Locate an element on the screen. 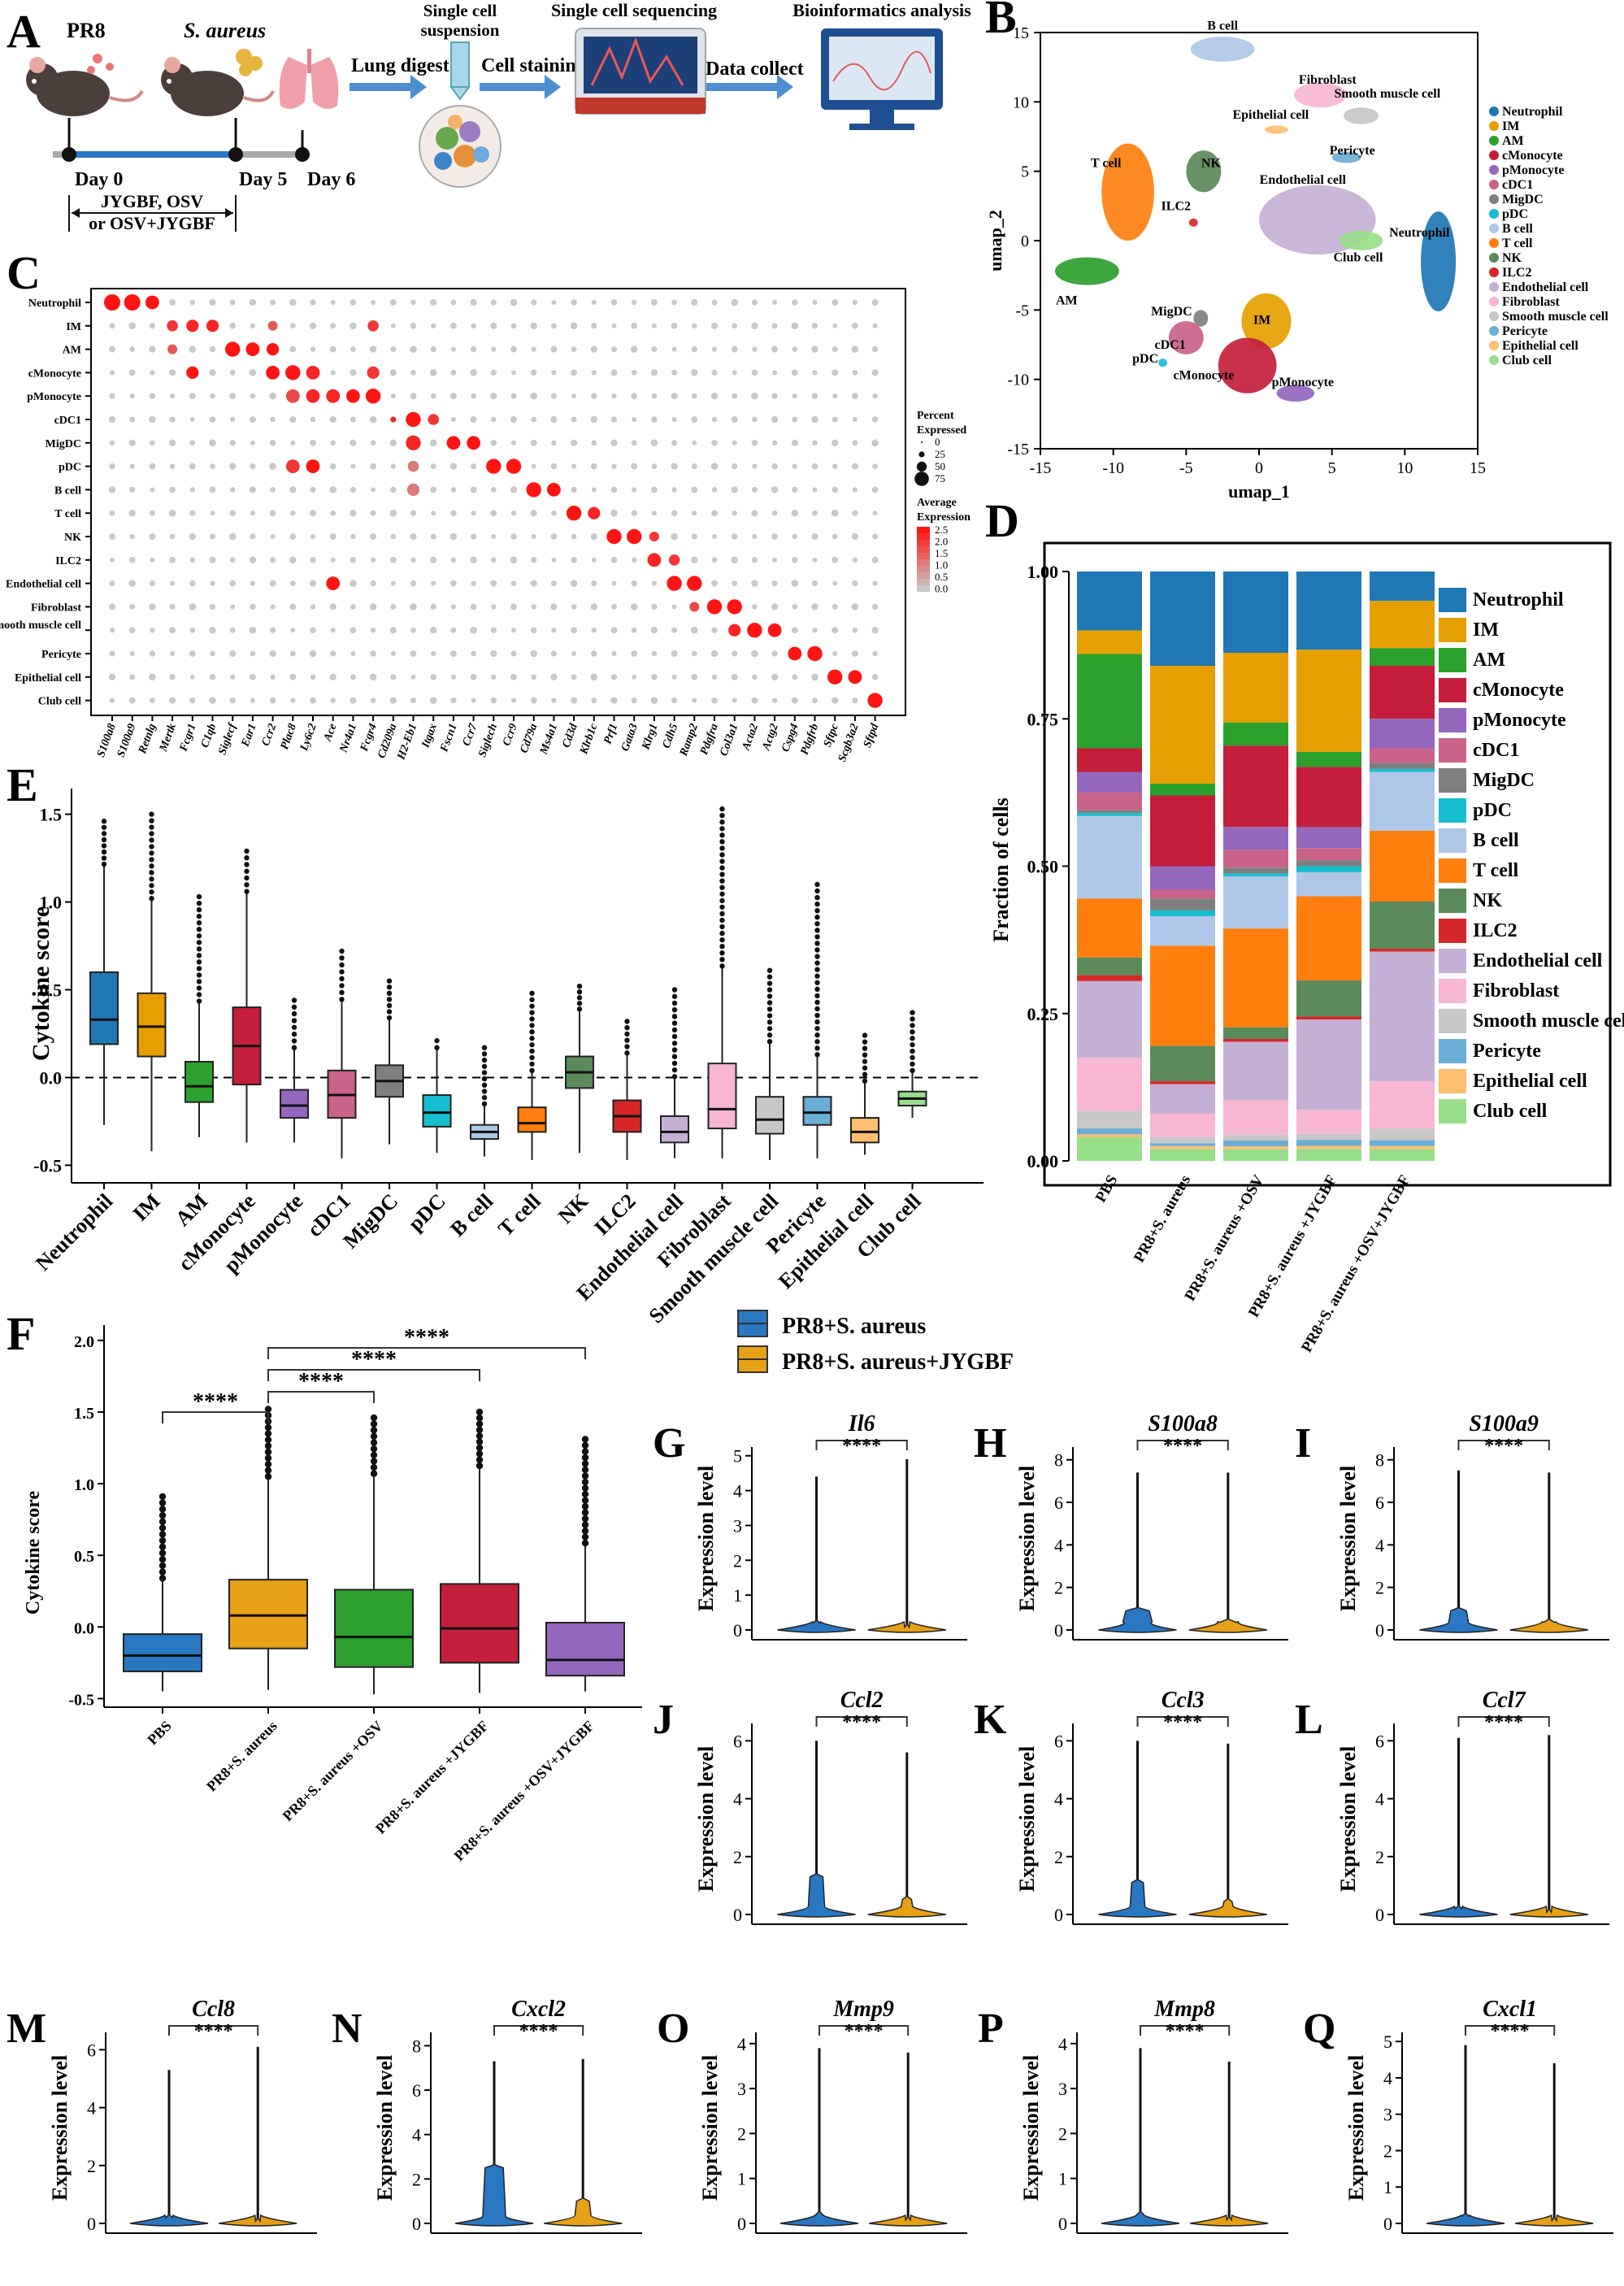 The image size is (1624, 2286). y-tick-label: 1.0 is located at coordinates (51, 903).